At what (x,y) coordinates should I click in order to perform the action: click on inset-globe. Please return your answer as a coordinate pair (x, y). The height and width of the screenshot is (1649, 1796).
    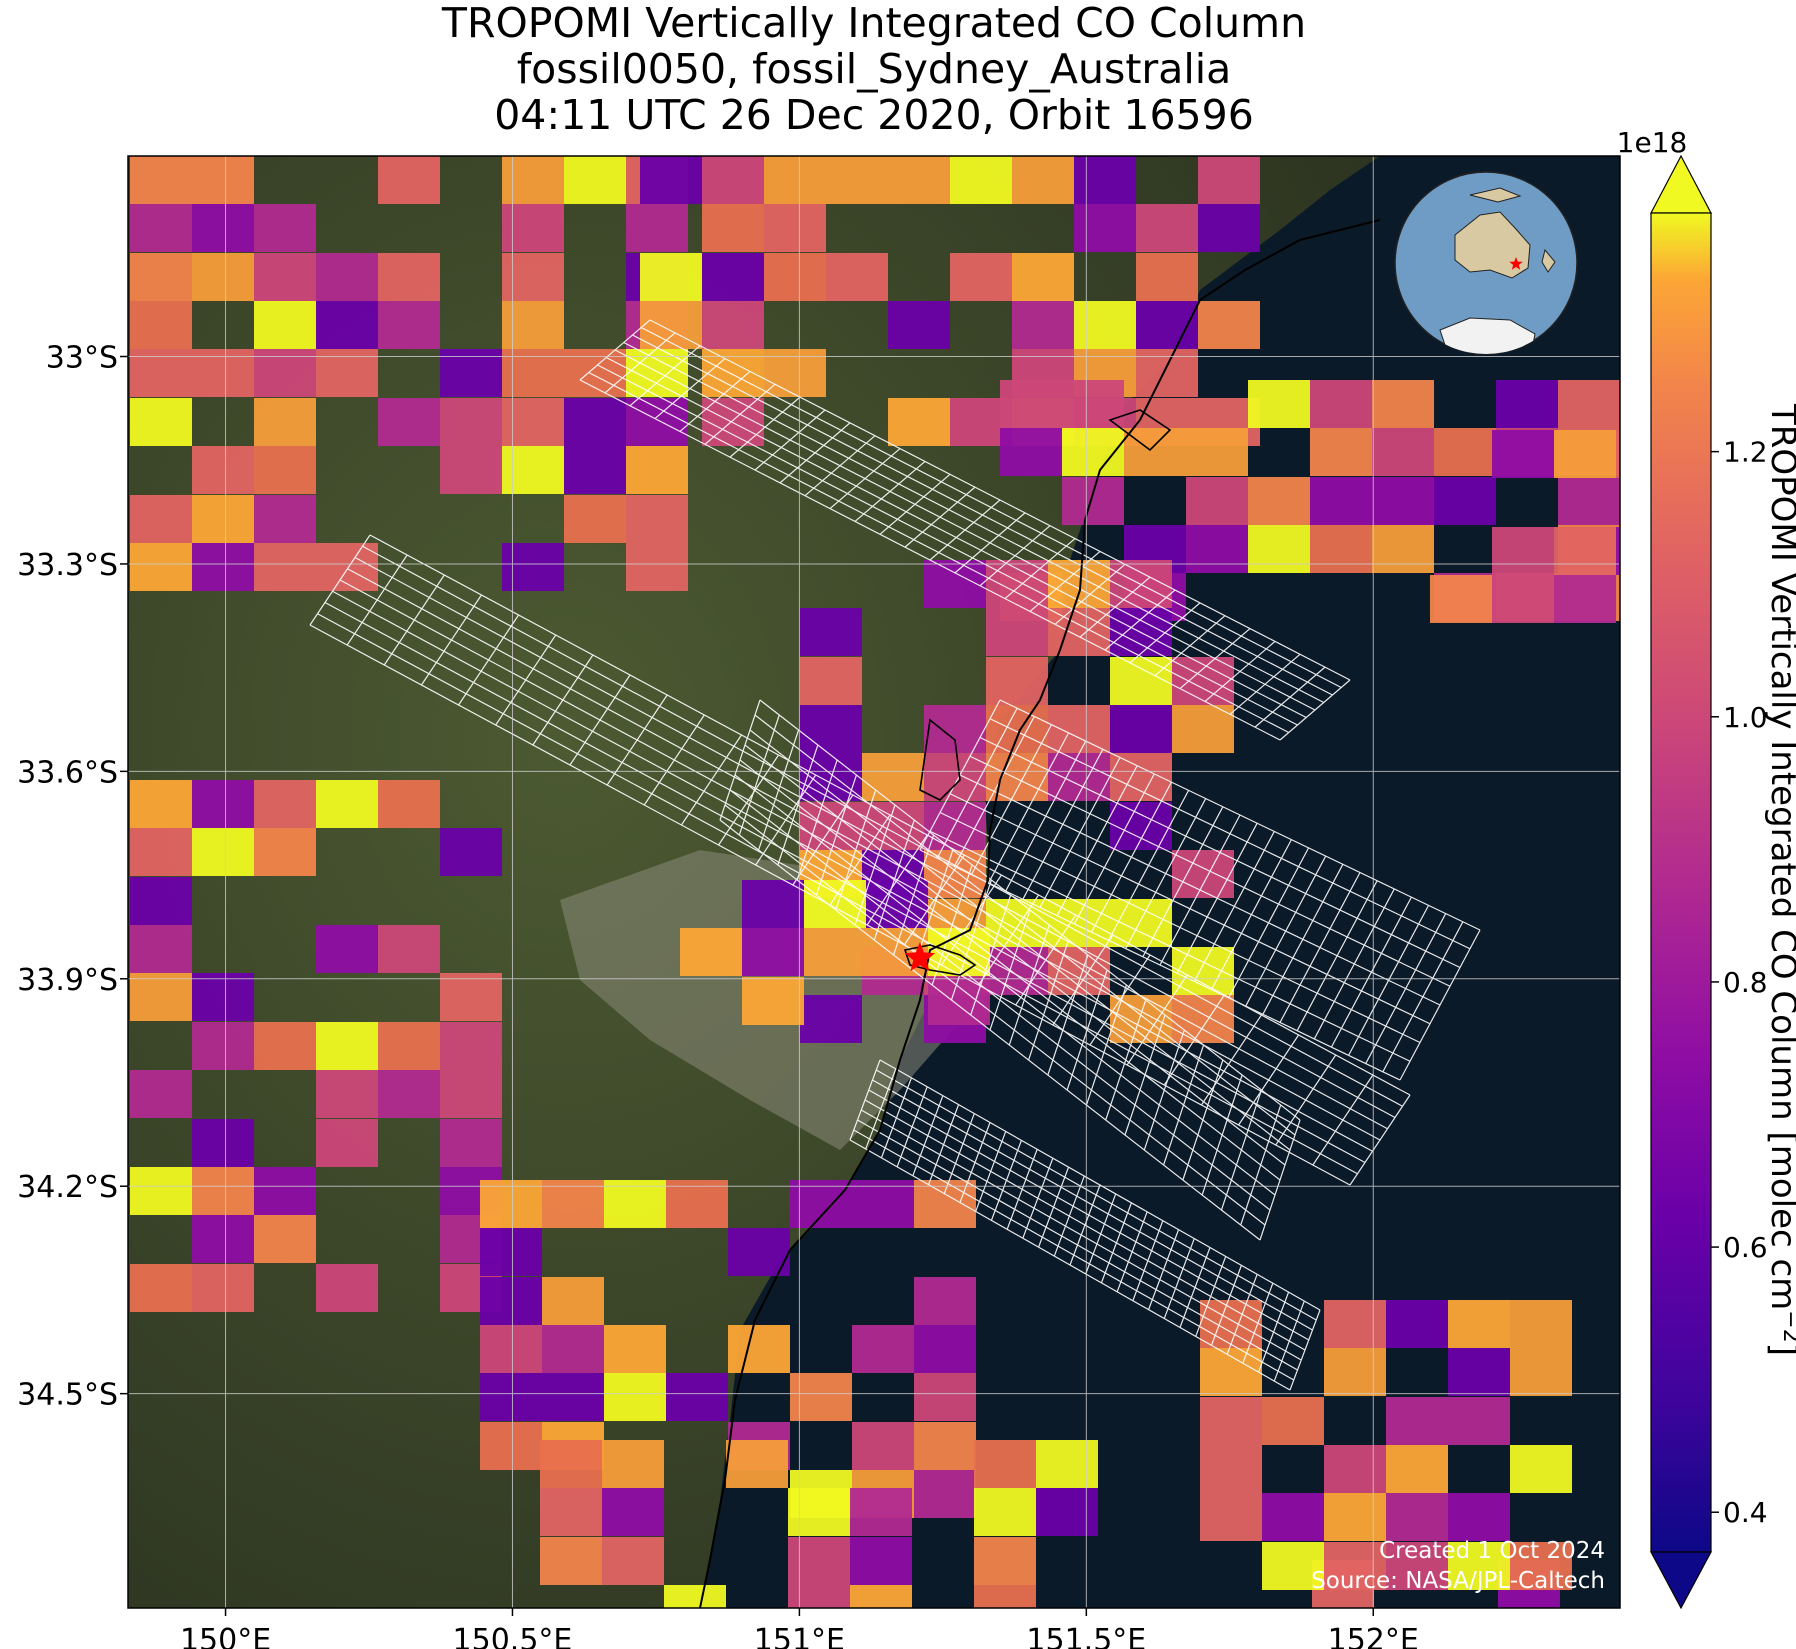
    Looking at the image, I should click on (1486, 263).